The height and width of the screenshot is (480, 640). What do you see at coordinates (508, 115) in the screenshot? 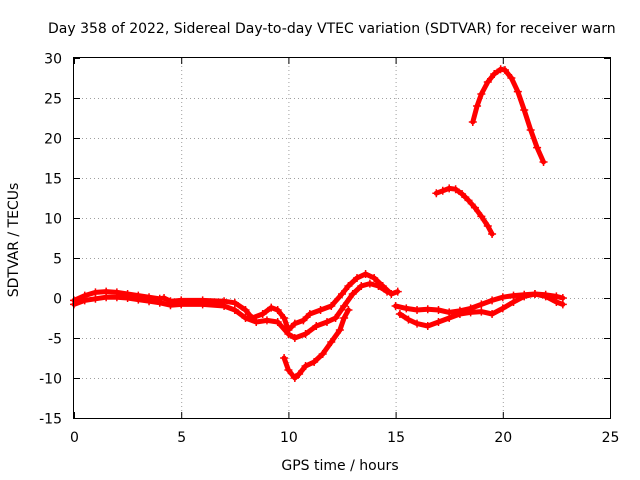
I see `series-upper-arc` at bounding box center [508, 115].